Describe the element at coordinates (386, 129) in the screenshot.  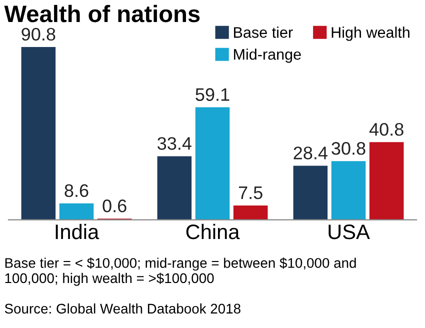
I see `data-label: 40.8` at that location.